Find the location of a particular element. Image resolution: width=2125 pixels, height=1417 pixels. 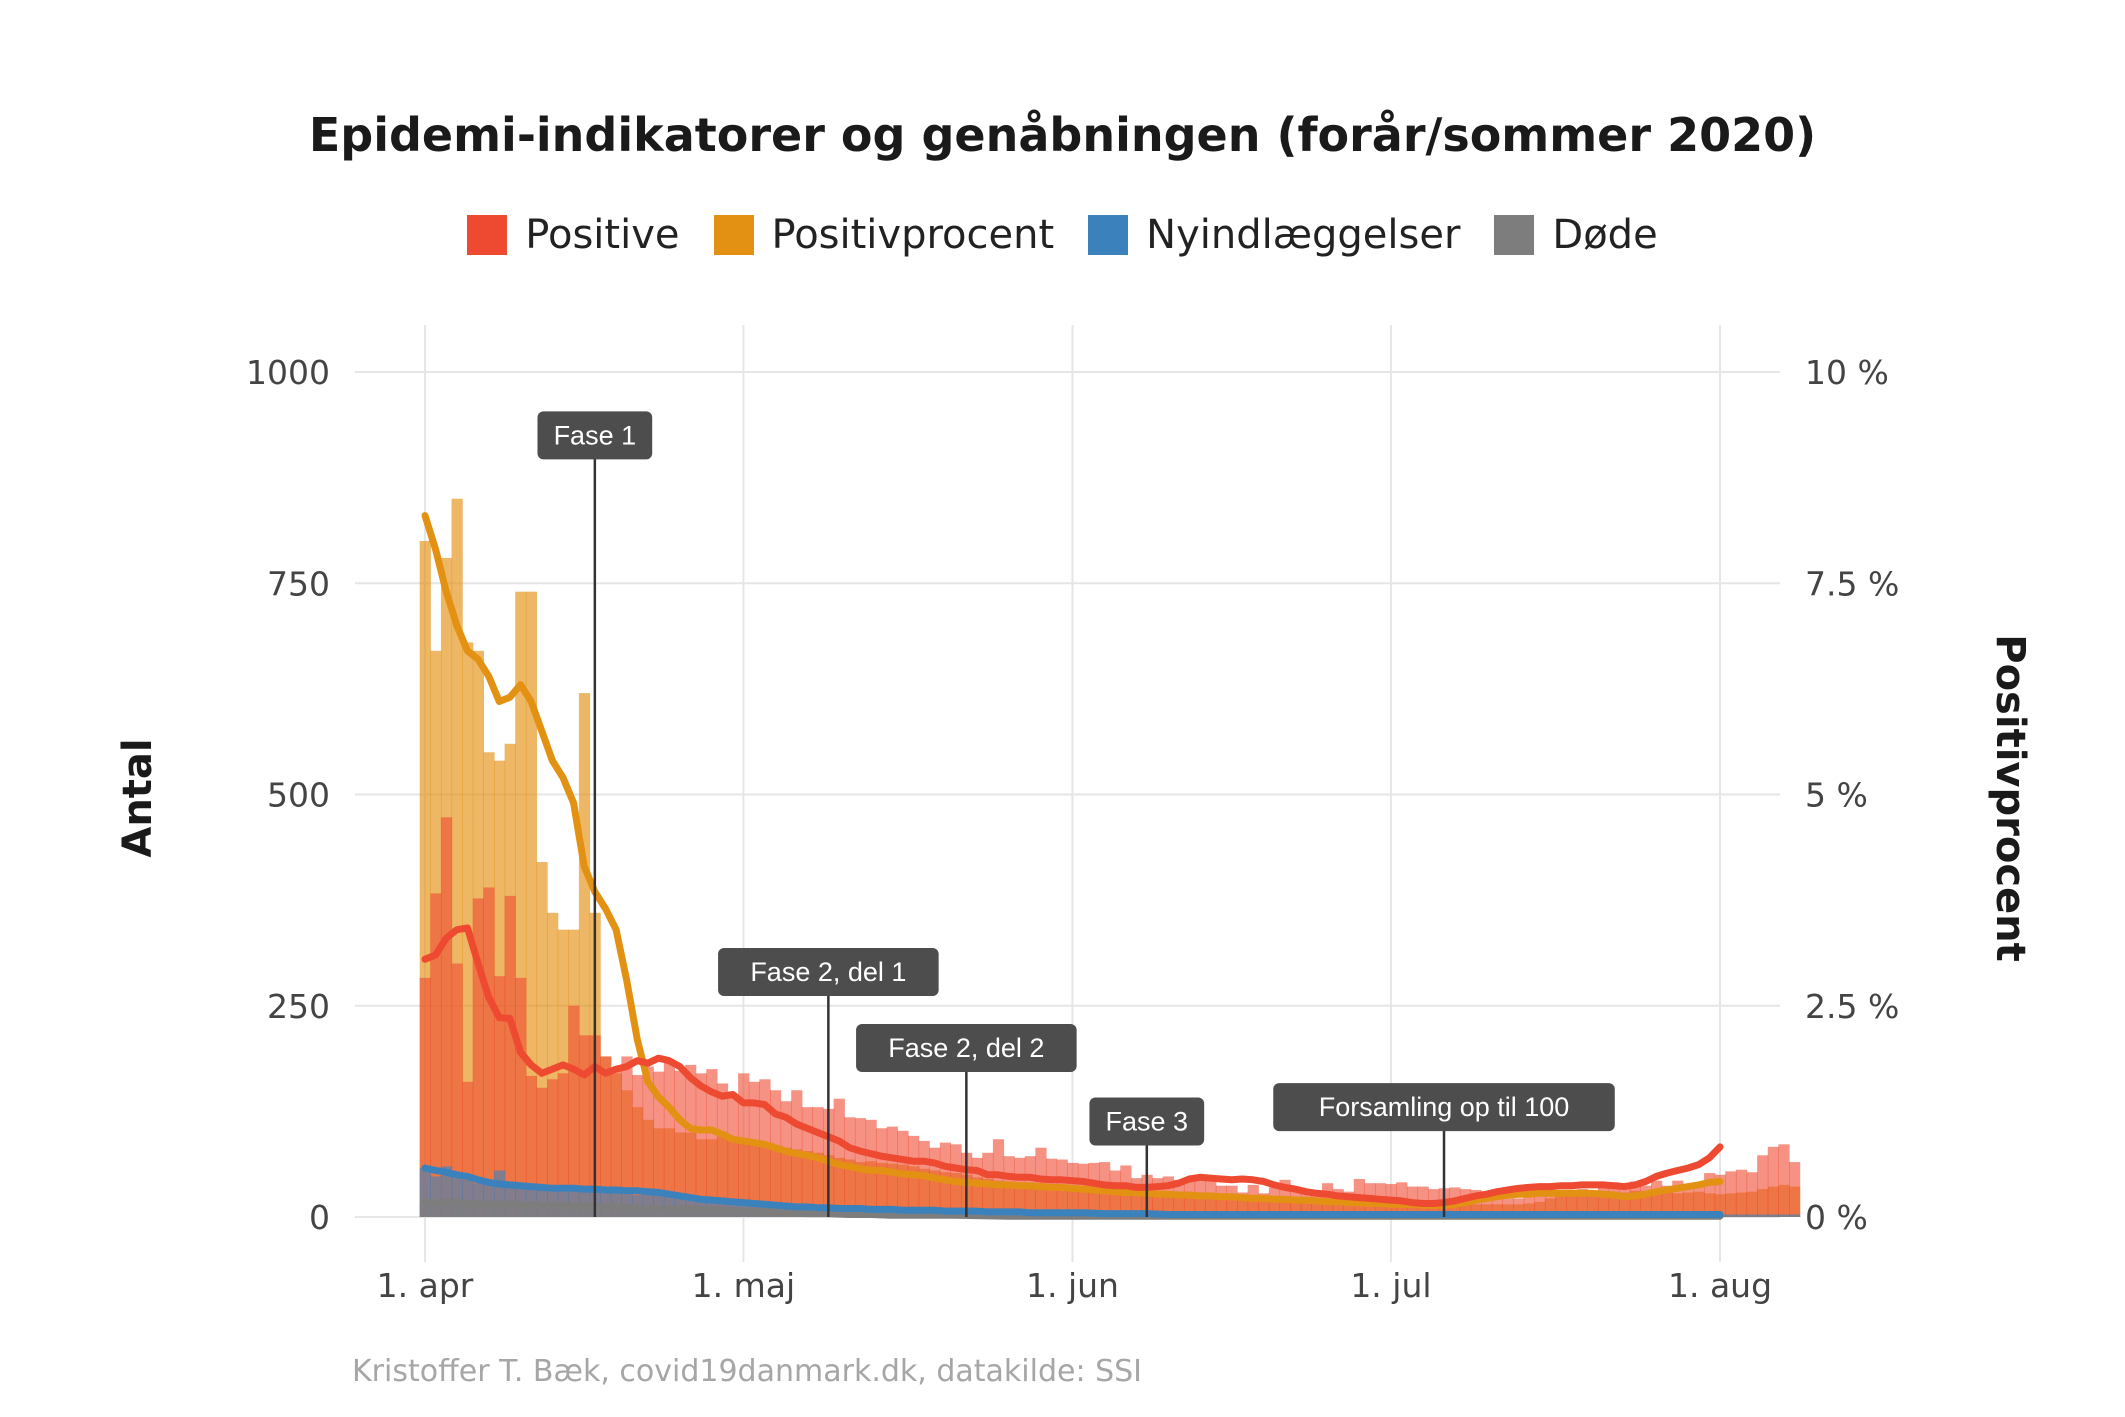

legend-item-nyindlaeggelser: Nyindlæggelser is located at coordinates (1274, 235).